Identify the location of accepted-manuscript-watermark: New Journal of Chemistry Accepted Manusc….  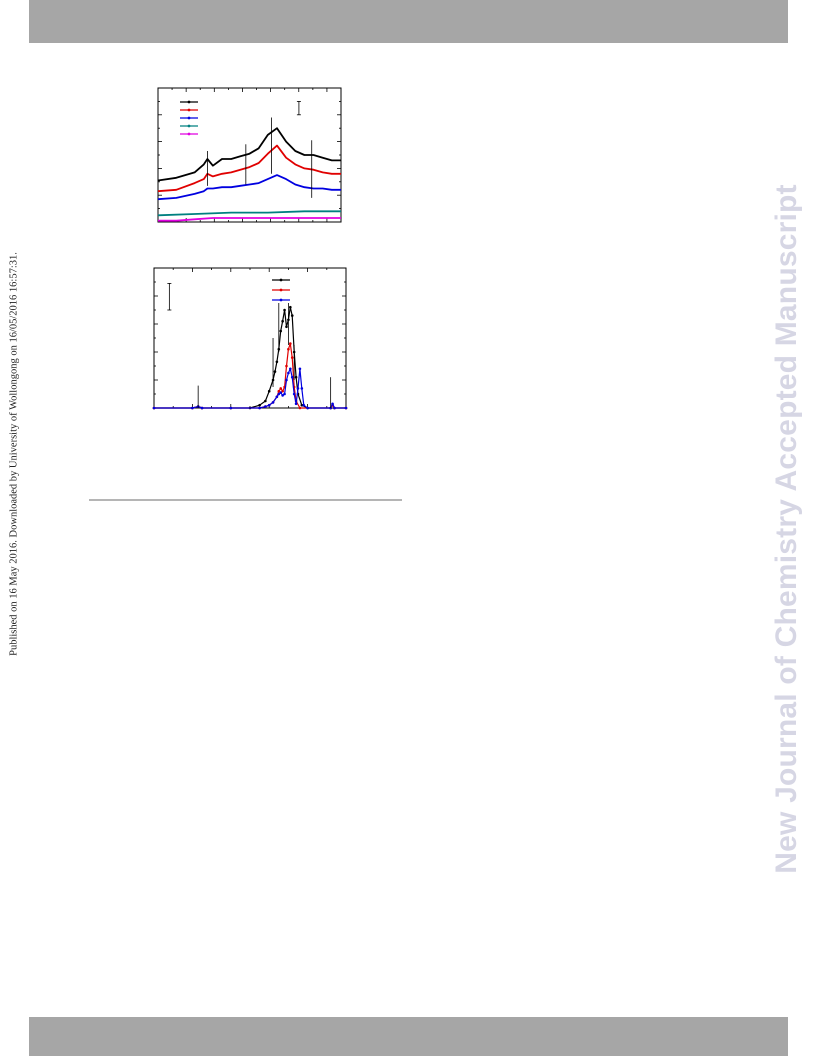
(786, 529).